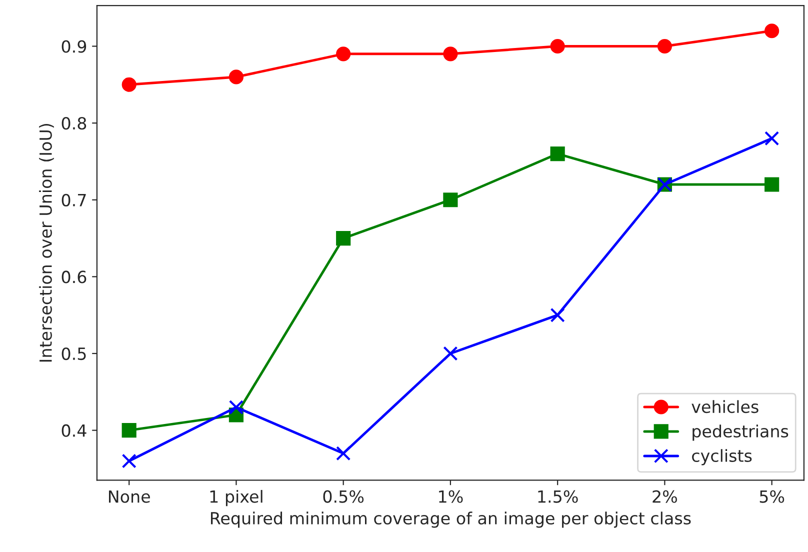 The width and height of the screenshot is (808, 552). I want to click on x-tick-label: 5%, so click(772, 496).